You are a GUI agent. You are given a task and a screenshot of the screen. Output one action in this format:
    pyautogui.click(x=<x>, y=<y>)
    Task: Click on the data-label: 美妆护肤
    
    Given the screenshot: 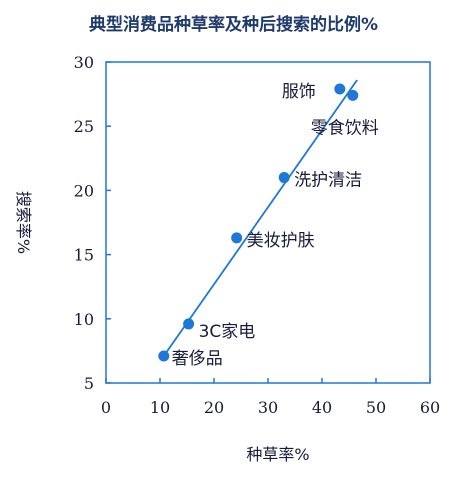 What is the action you would take?
    pyautogui.click(x=281, y=241)
    